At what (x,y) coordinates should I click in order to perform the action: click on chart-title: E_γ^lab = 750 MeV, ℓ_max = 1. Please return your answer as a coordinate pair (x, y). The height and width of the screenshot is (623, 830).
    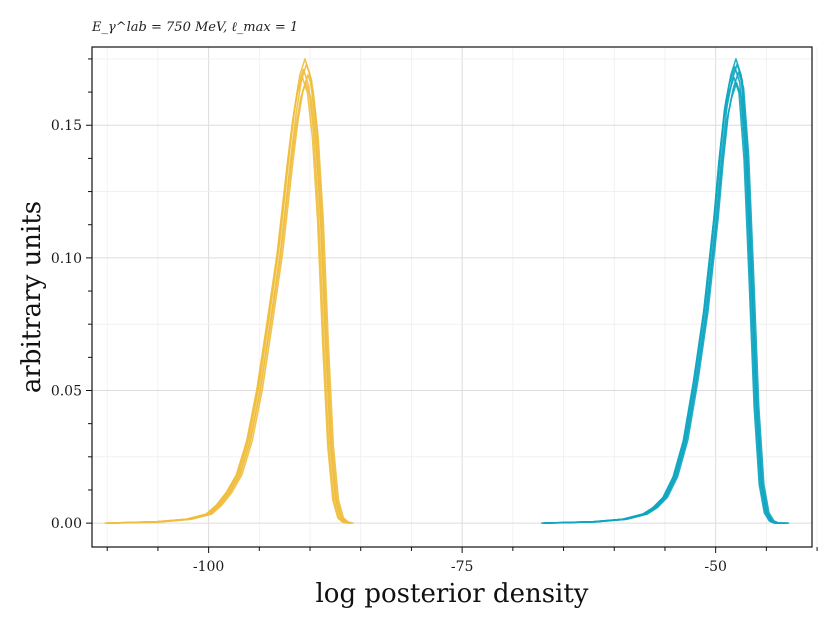
    Looking at the image, I should click on (194, 27).